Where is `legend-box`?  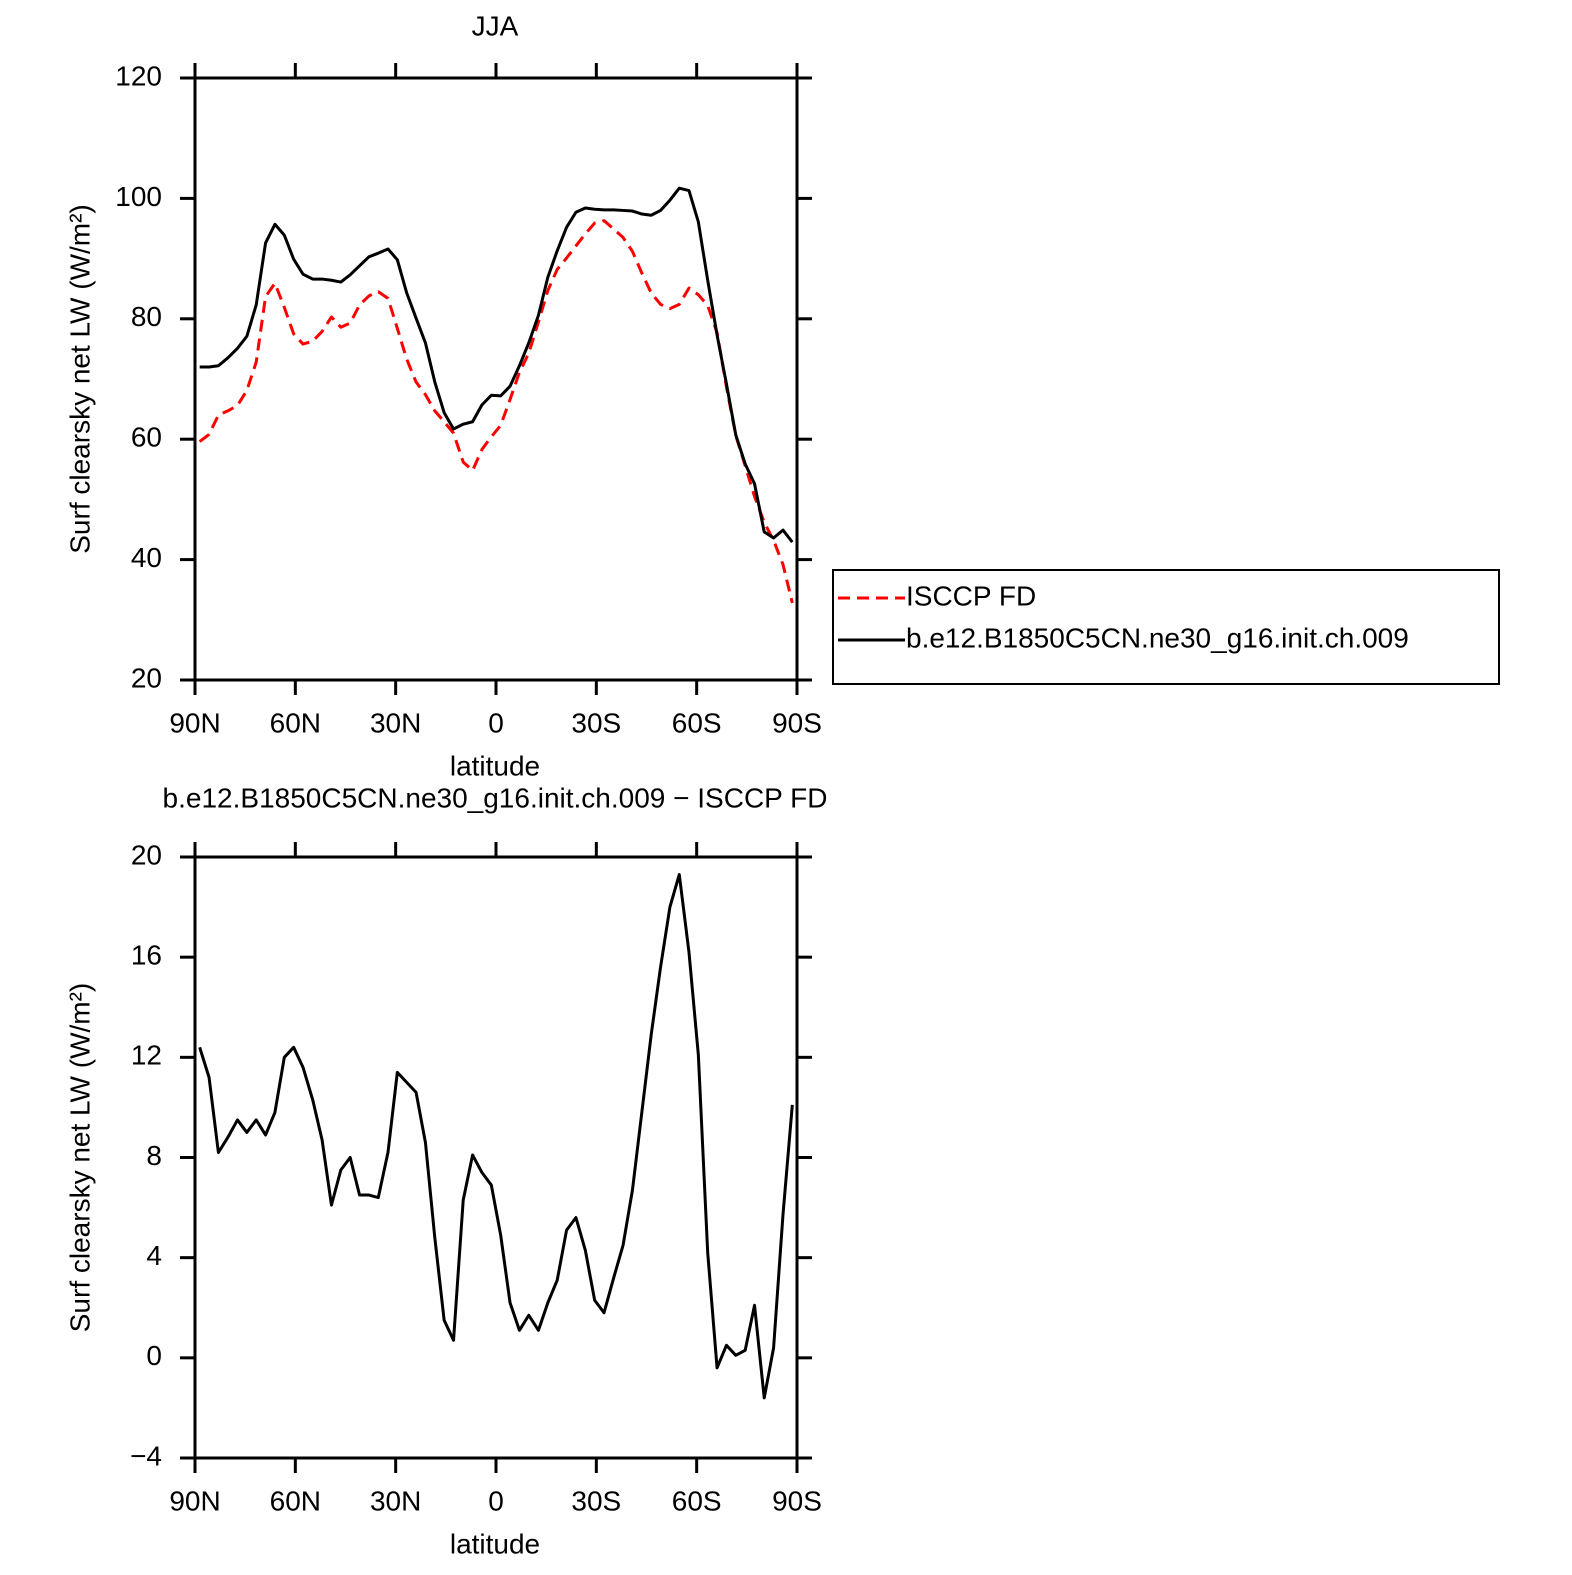
legend-box is located at coordinates (1166, 627).